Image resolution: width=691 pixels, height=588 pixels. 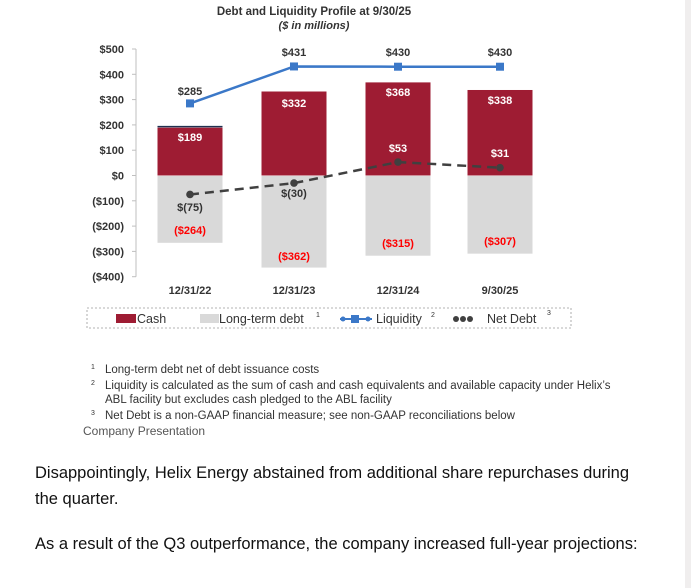 I want to click on image-caption: Company Presentation, so click(x=144, y=431).